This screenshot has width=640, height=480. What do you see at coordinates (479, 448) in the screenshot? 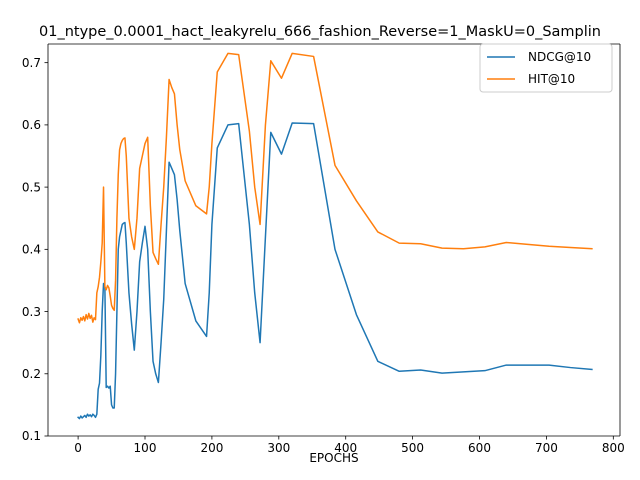
I see `x-tick-label: 600` at bounding box center [479, 448].